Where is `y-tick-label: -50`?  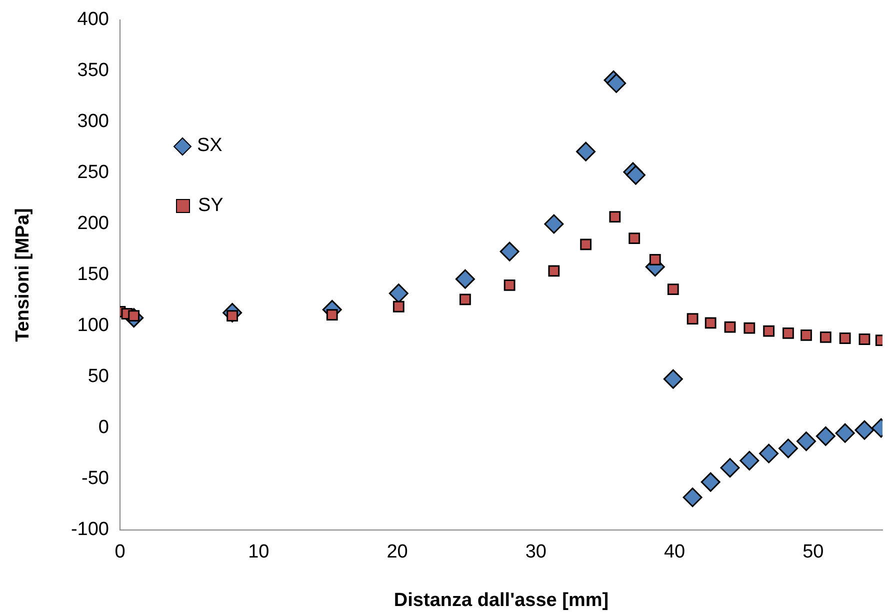 y-tick-label: -50 is located at coordinates (95, 479).